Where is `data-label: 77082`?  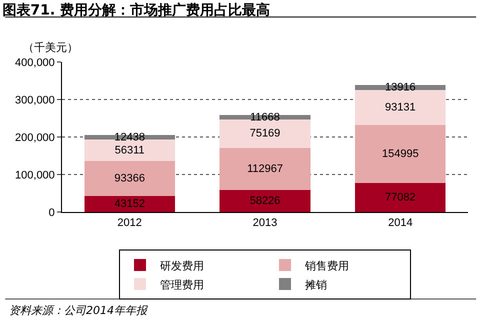 data-label: 77082 is located at coordinates (400, 198).